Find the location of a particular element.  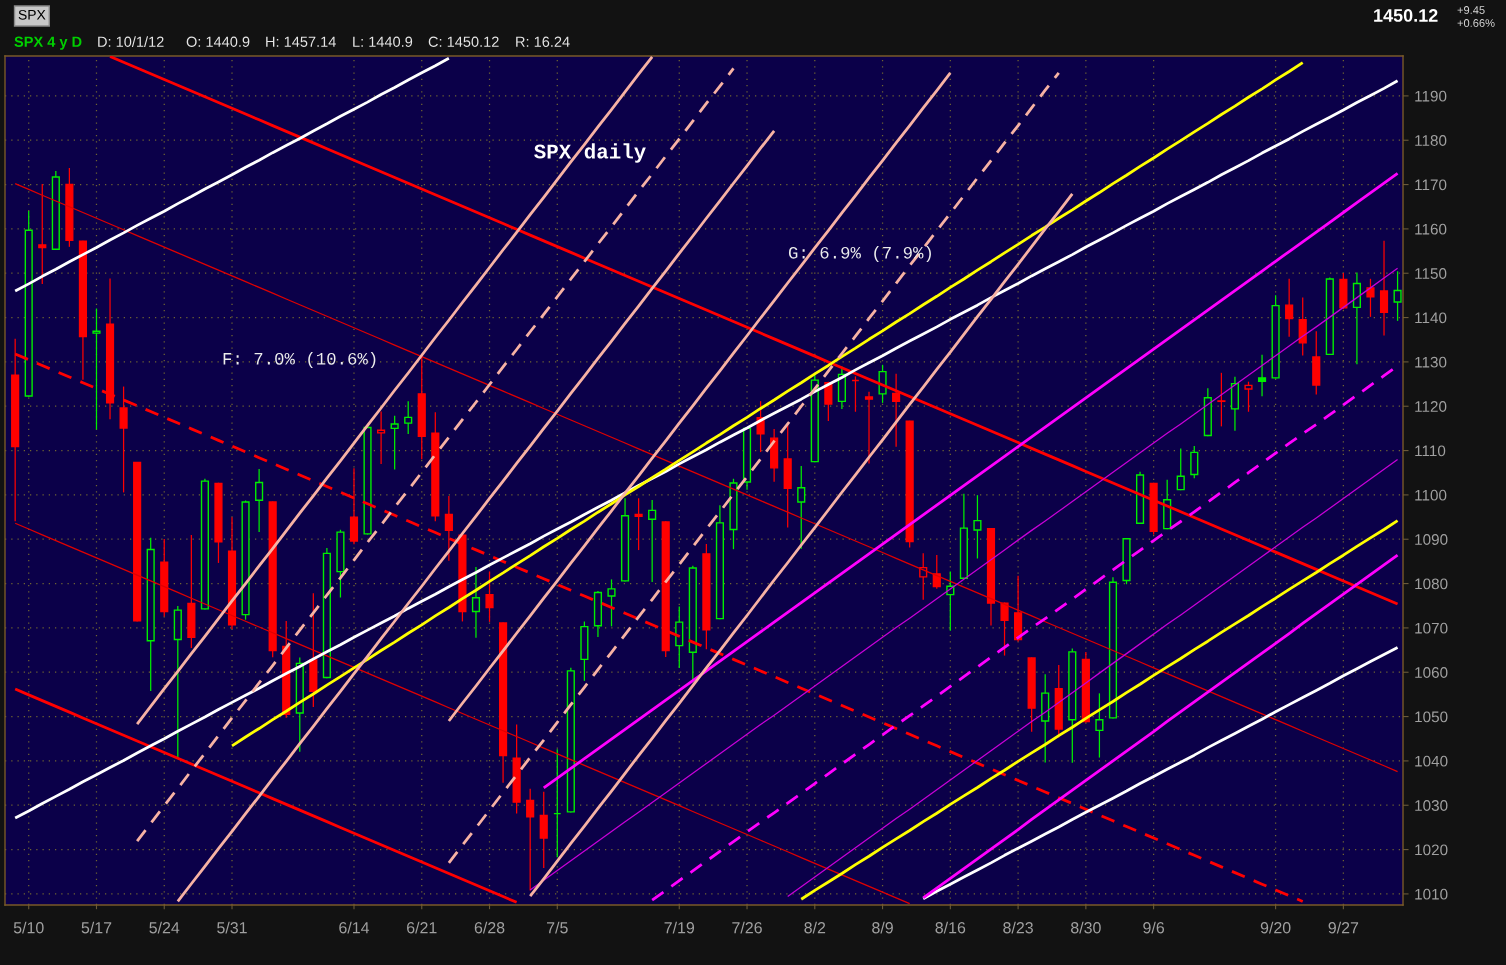

x-tick-label: 6/21 is located at coordinates (422, 927).